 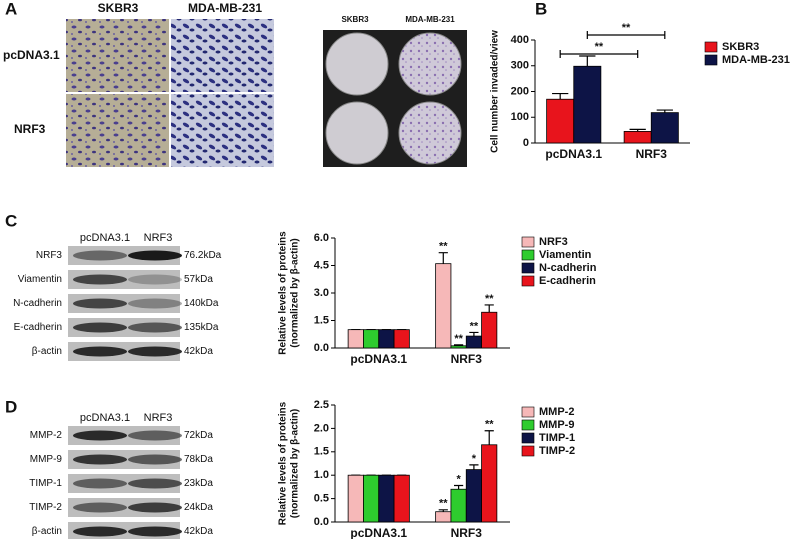 I want to click on band-size: 76.2kDa, so click(x=203, y=255).